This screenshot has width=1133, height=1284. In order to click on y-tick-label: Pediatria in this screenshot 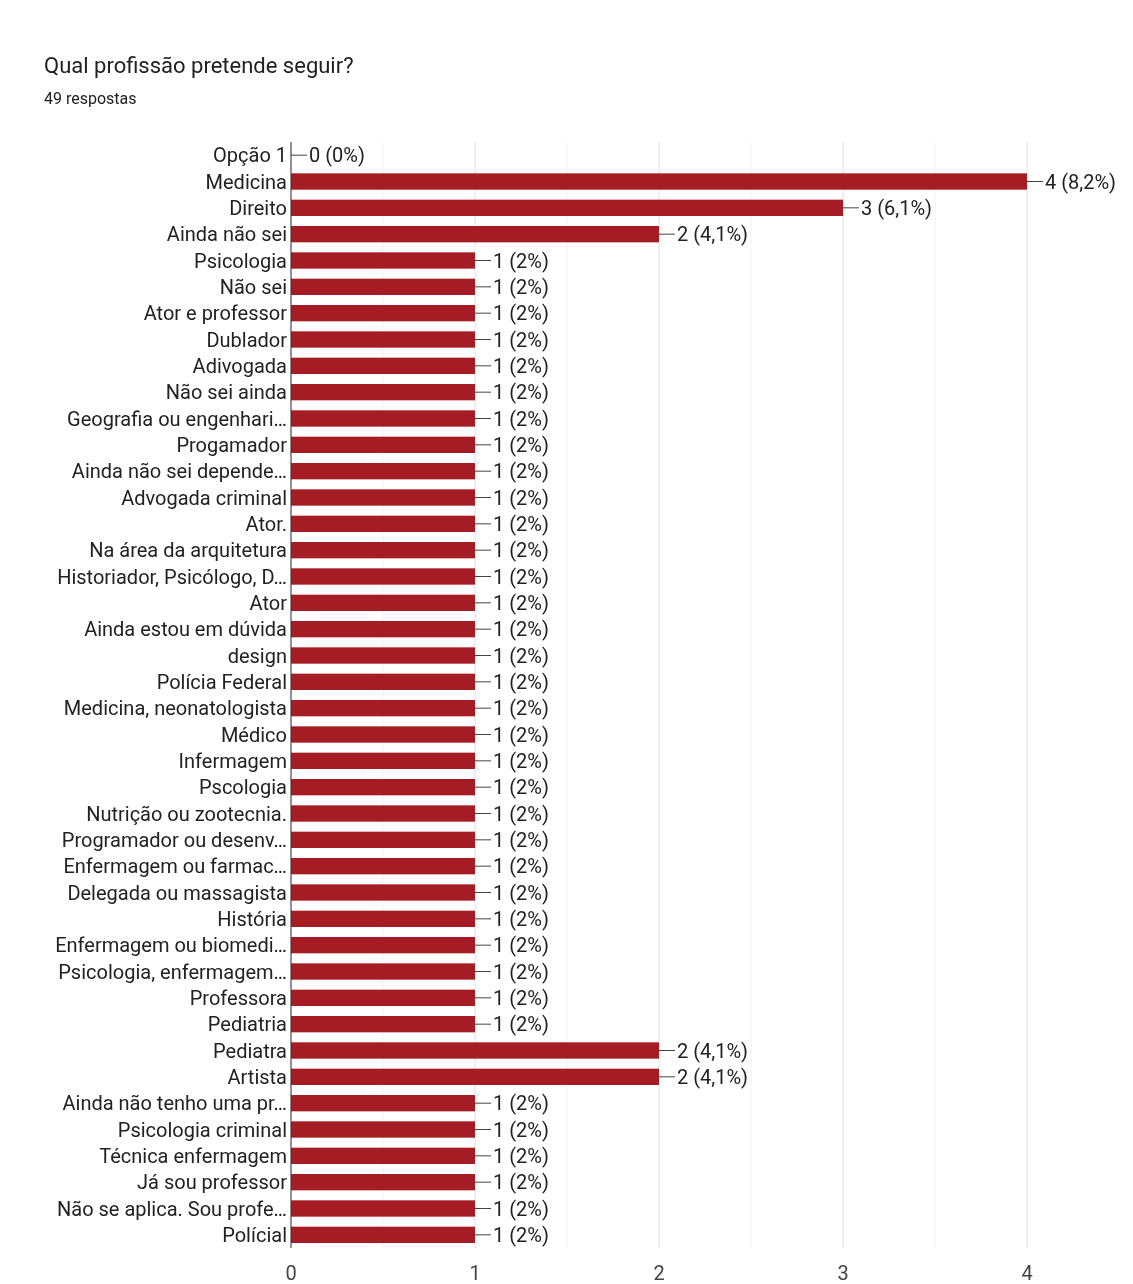, I will do `click(247, 1024)`.